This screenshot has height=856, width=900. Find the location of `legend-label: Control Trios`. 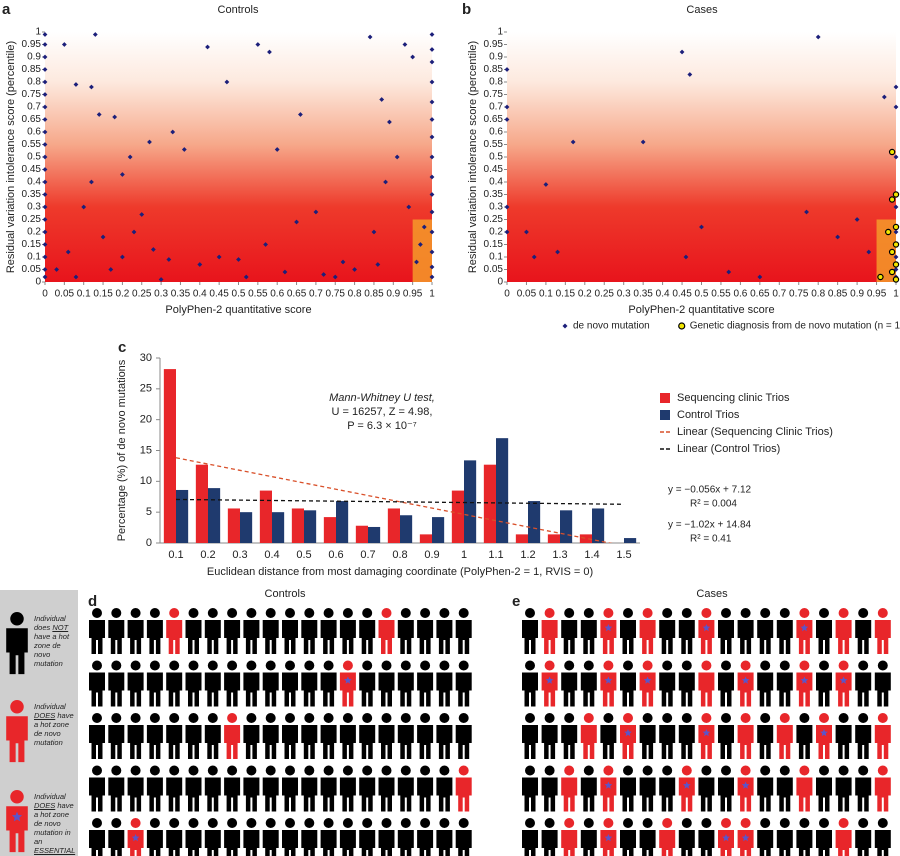

legend-label: Control Trios is located at coordinates (708, 415).